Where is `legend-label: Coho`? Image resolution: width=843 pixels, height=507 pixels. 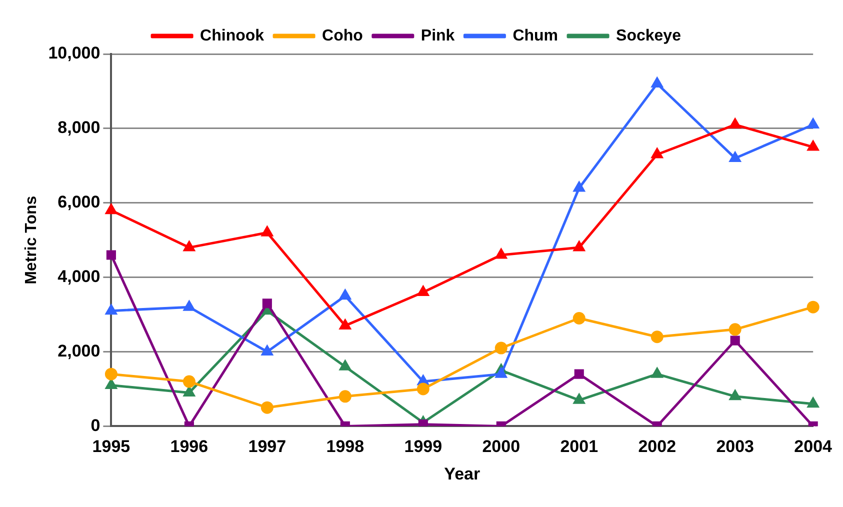
legend-label: Coho is located at coordinates (343, 35).